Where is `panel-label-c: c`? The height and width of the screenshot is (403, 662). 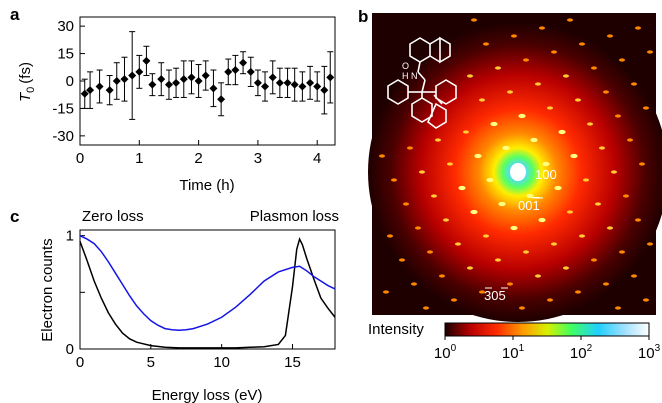
panel-label-c: c is located at coordinates (14, 216).